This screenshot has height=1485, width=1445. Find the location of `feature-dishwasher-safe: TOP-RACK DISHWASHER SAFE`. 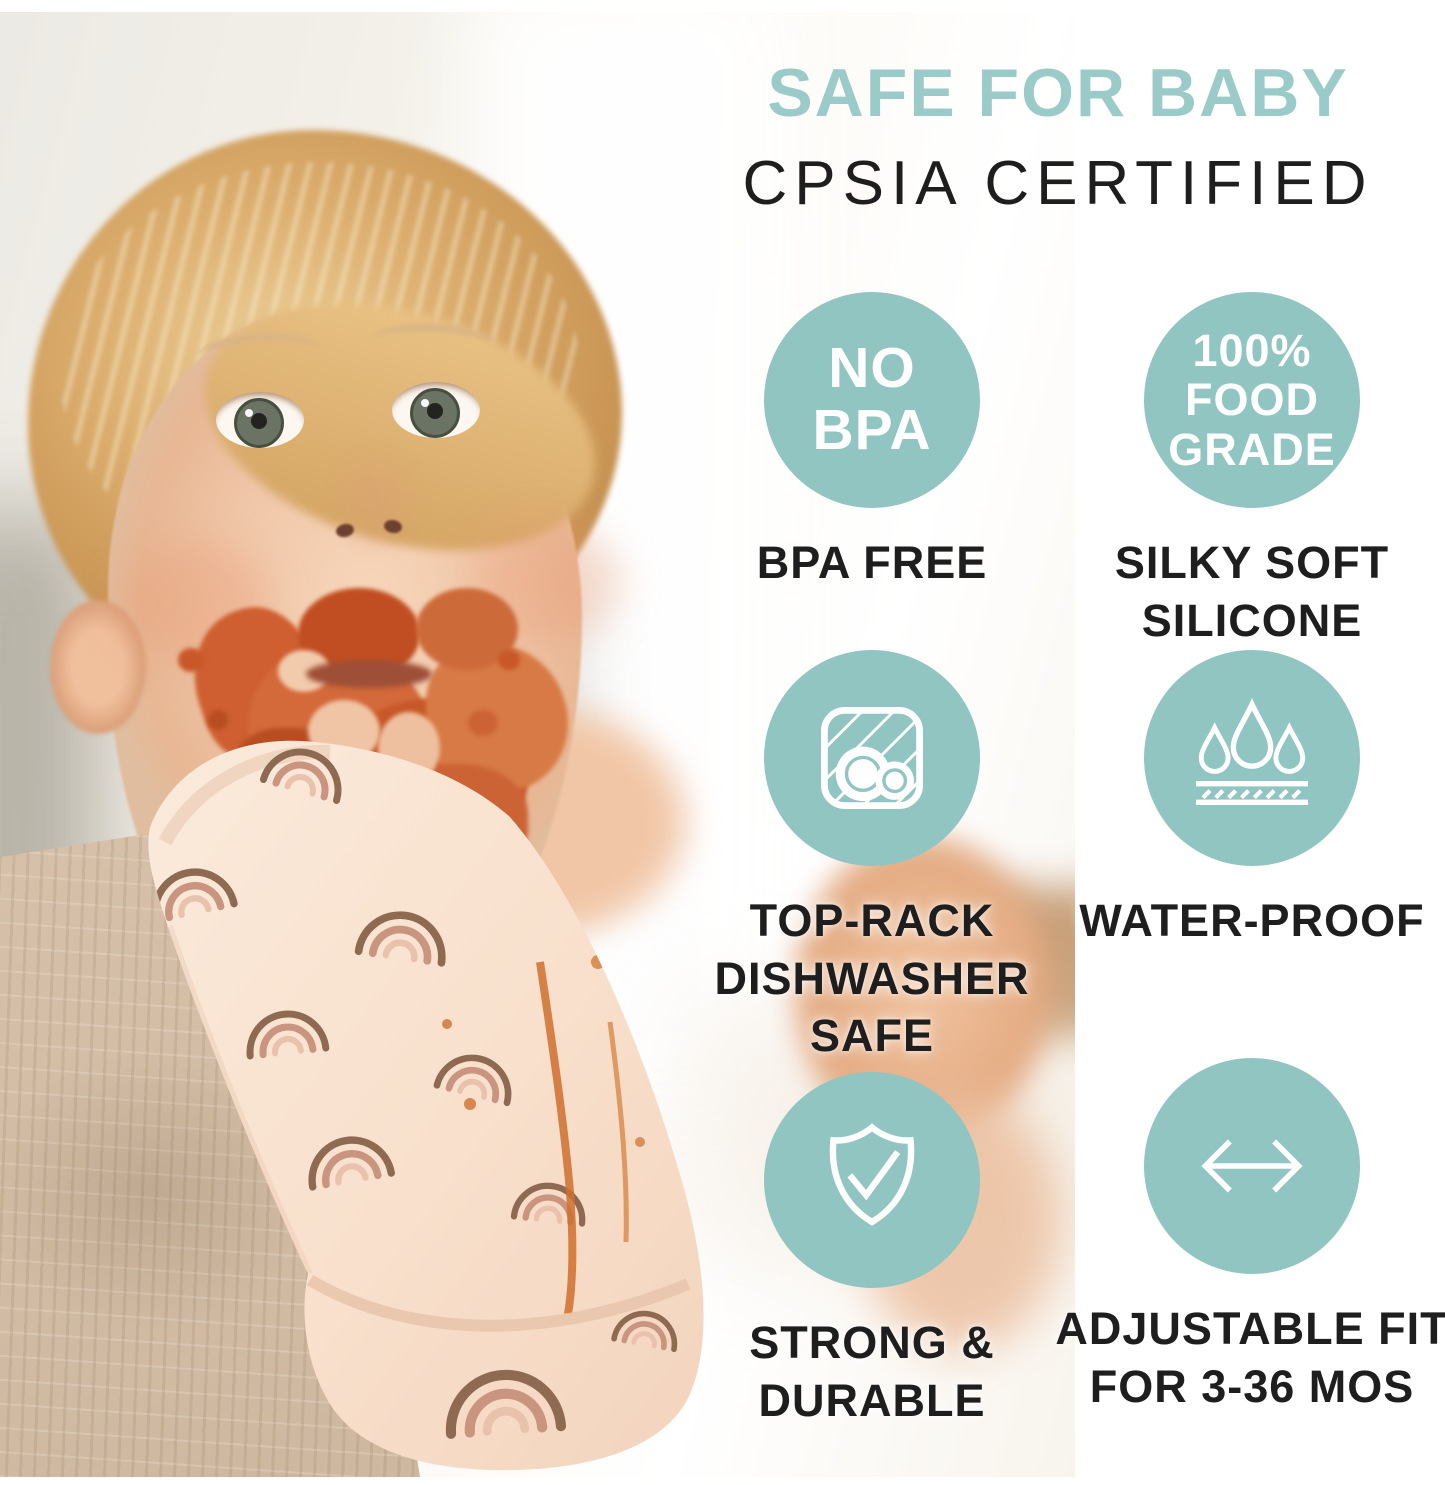

feature-dishwasher-safe: TOP-RACK DISHWASHER SAFE is located at coordinates (872, 857).